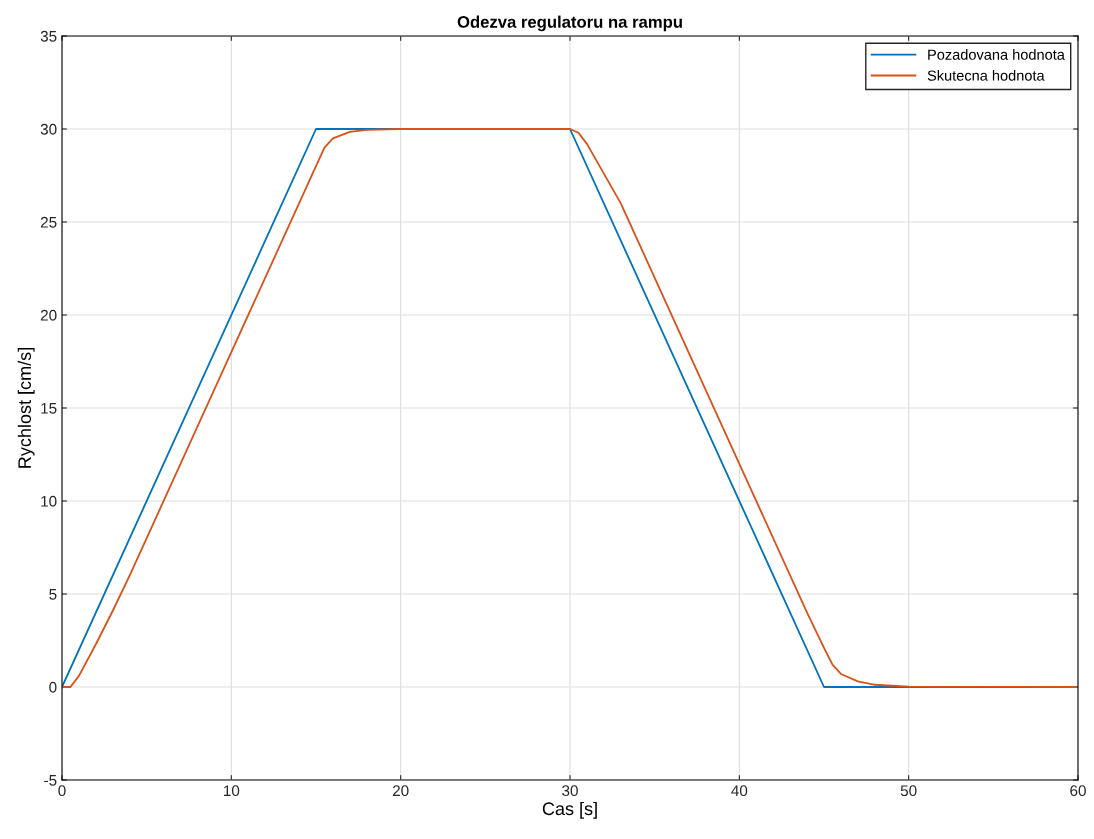  Describe the element at coordinates (908, 791) in the screenshot. I see `x-tick-label: 50` at that location.